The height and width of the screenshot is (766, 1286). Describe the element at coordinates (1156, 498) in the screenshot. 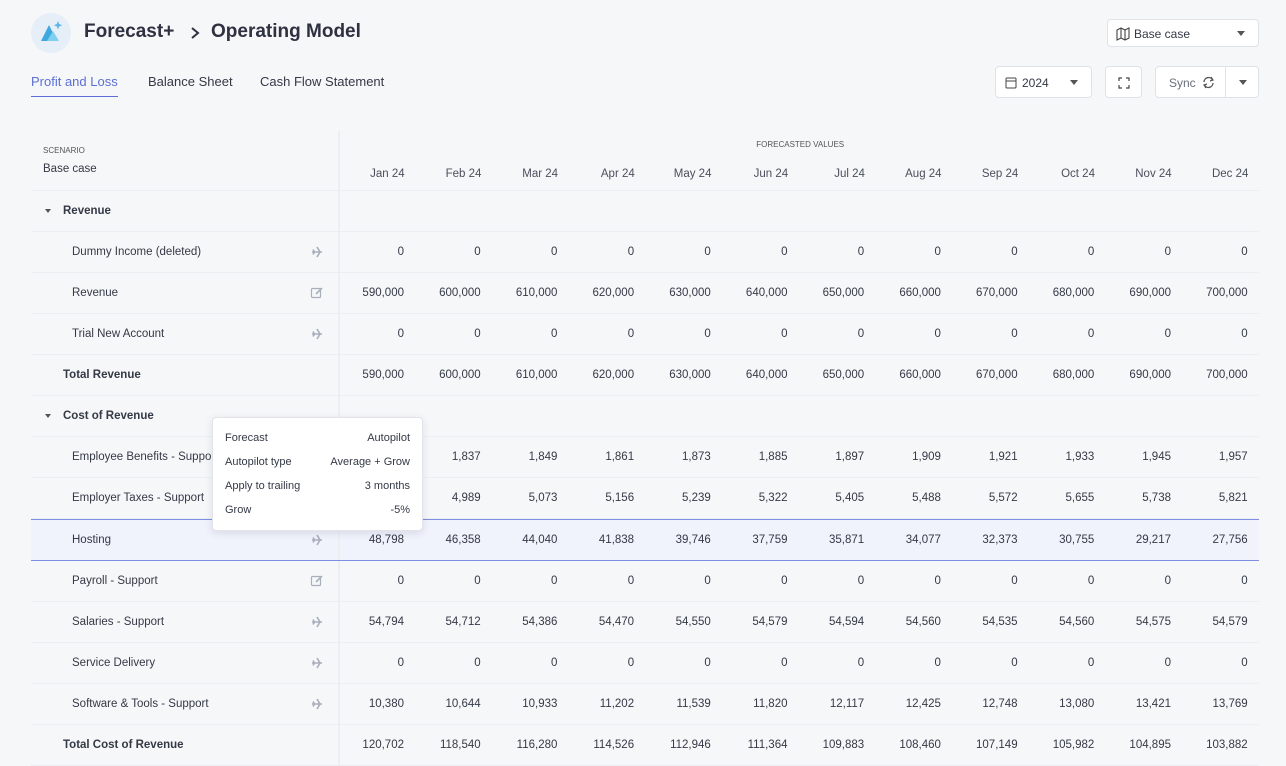

I see `value-cell: 5,738` at that location.